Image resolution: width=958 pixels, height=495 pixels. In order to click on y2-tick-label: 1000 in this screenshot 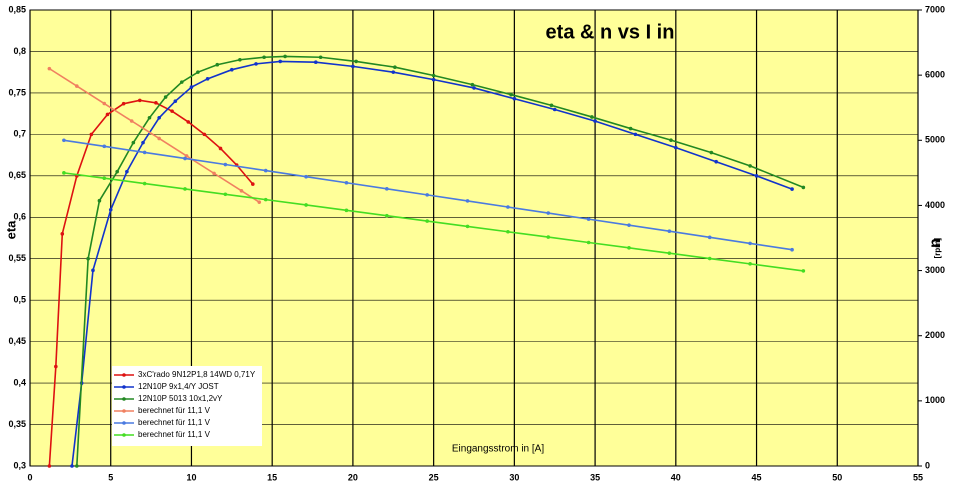, I will do `click(935, 400)`.